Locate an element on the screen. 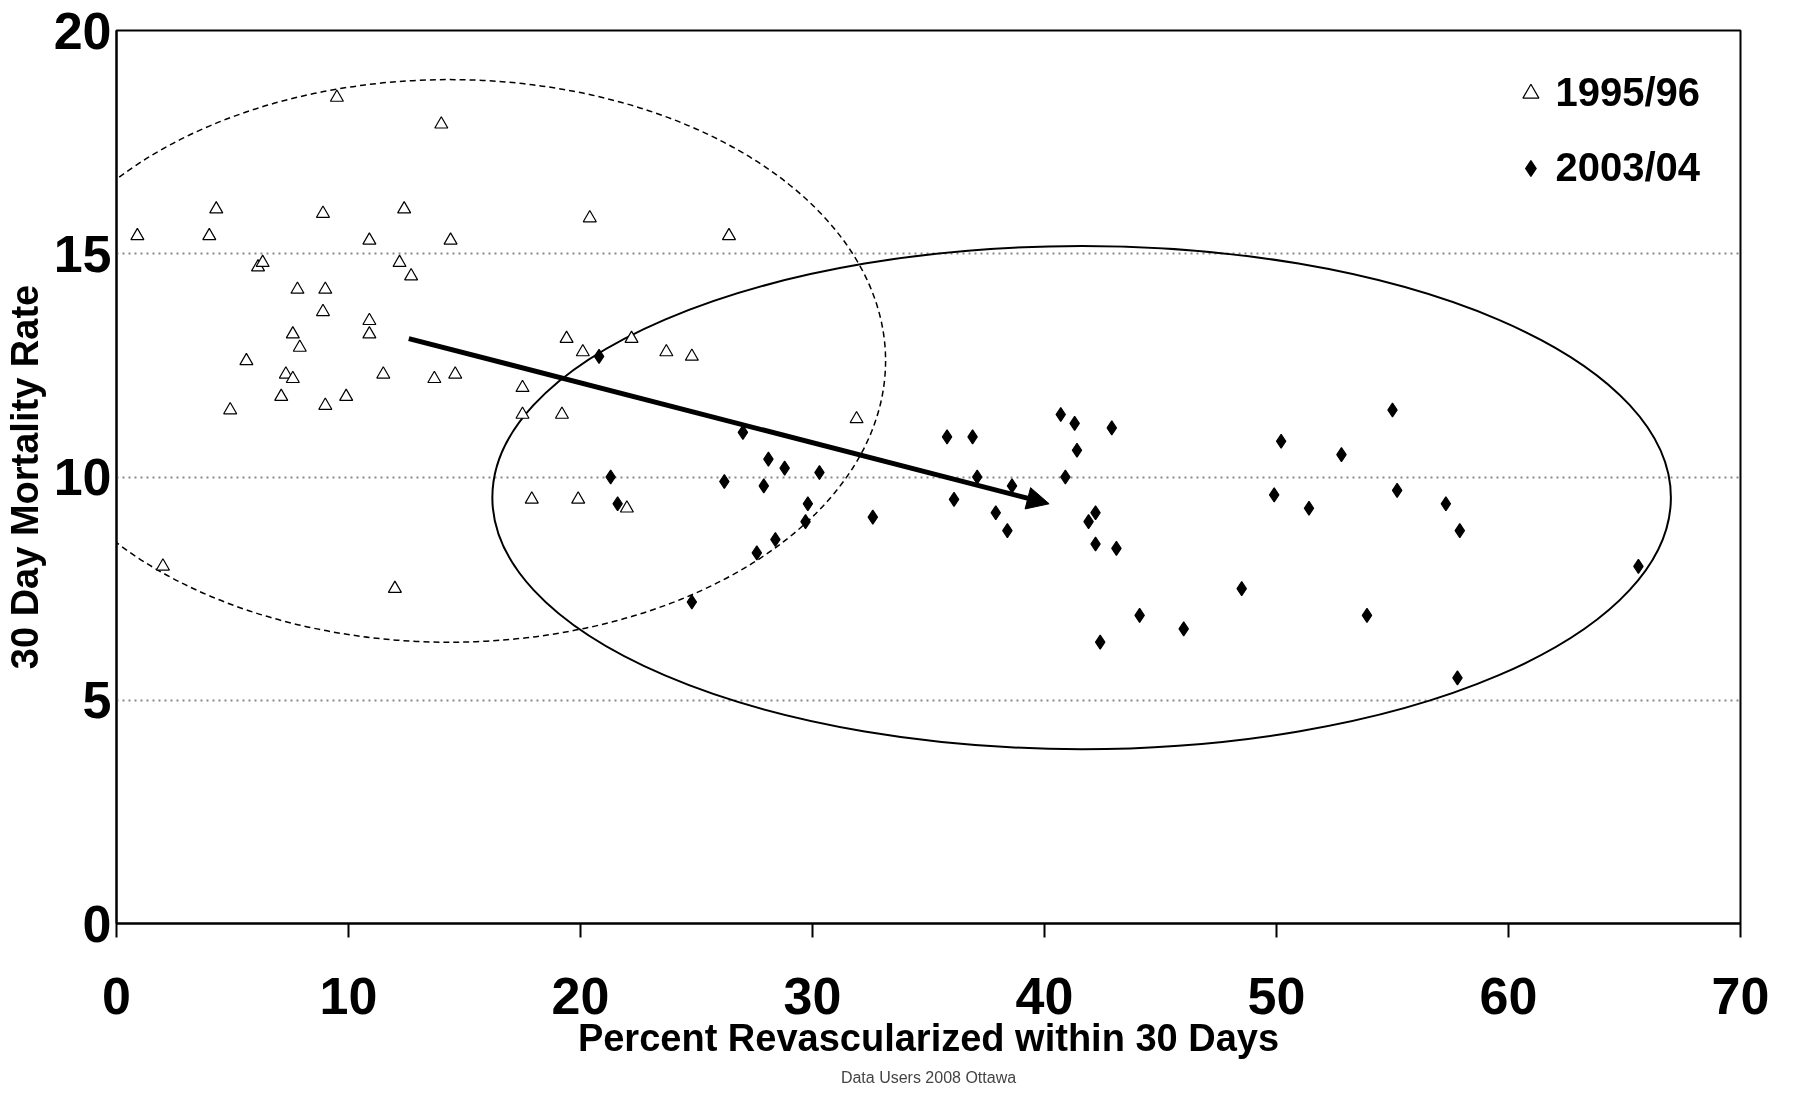  text: Data Users 2008 Ottawa is located at coordinates (928, 1077).